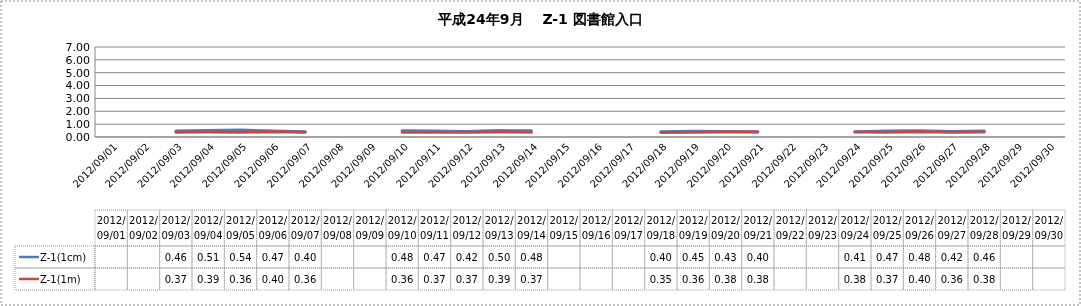 The image size is (1081, 306). Describe the element at coordinates (77, 73) in the screenshot. I see `y-tick-label: 5.00` at that location.